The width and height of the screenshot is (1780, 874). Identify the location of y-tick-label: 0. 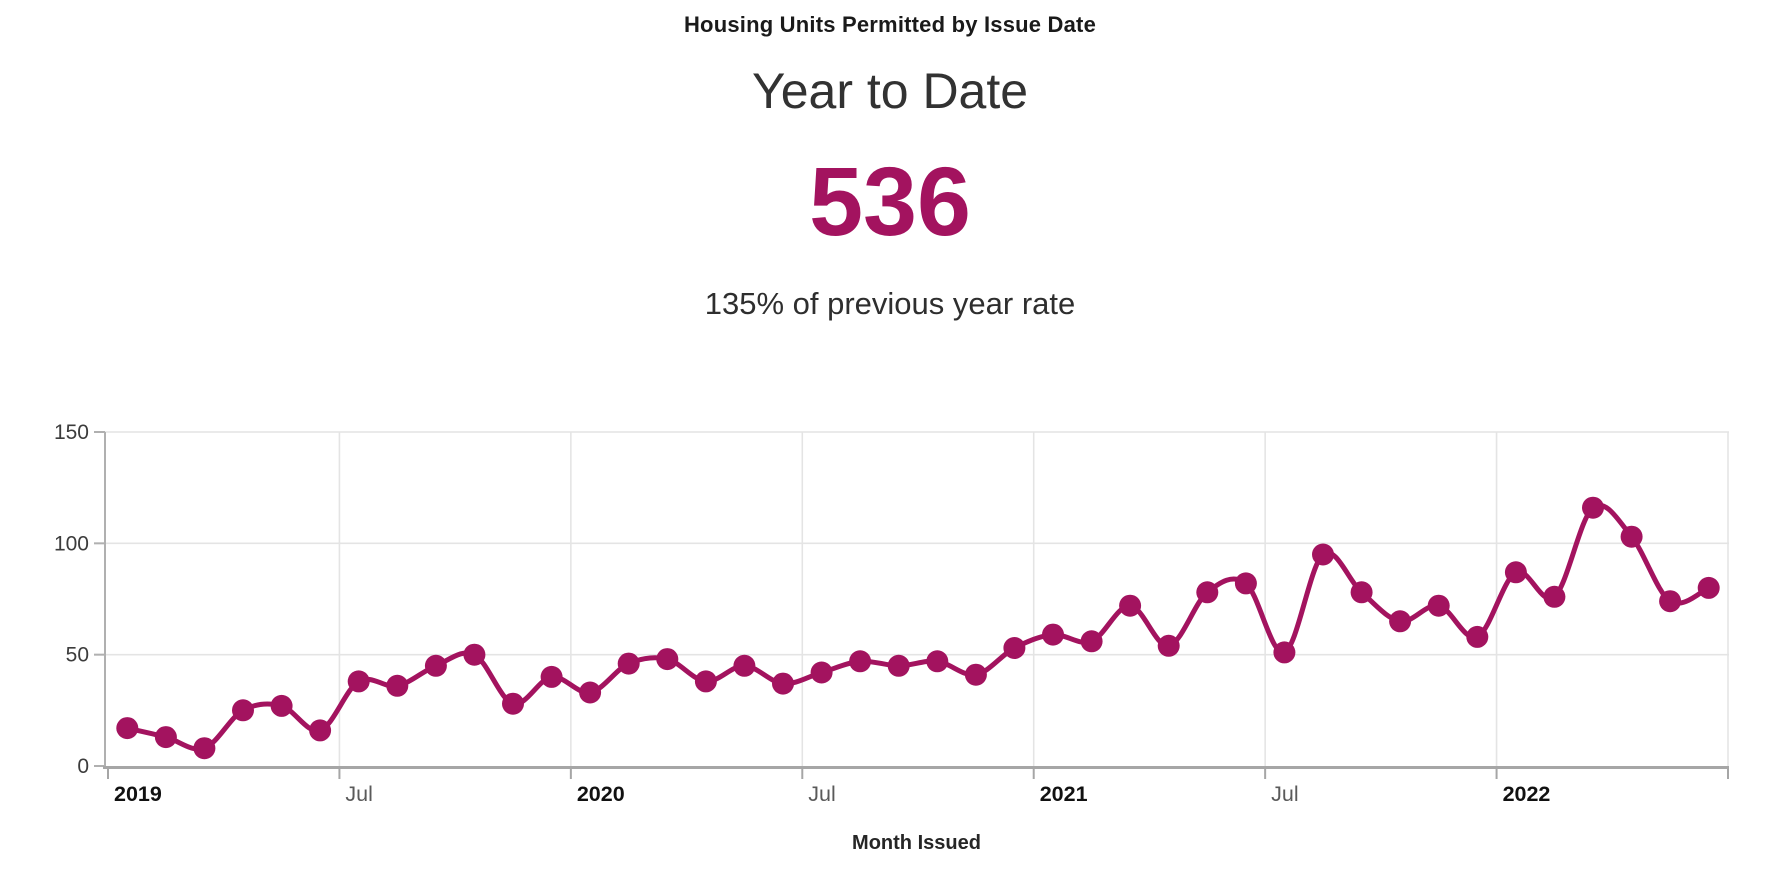
(83, 766).